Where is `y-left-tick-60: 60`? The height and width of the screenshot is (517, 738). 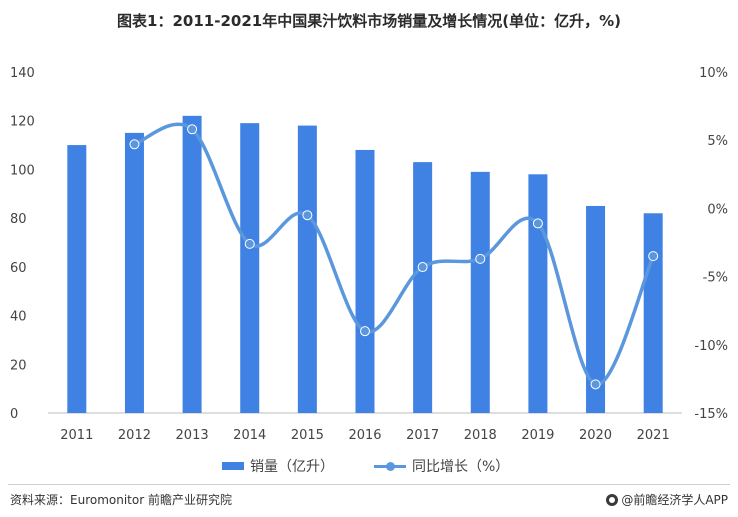 y-left-tick-60: 60 is located at coordinates (18, 268).